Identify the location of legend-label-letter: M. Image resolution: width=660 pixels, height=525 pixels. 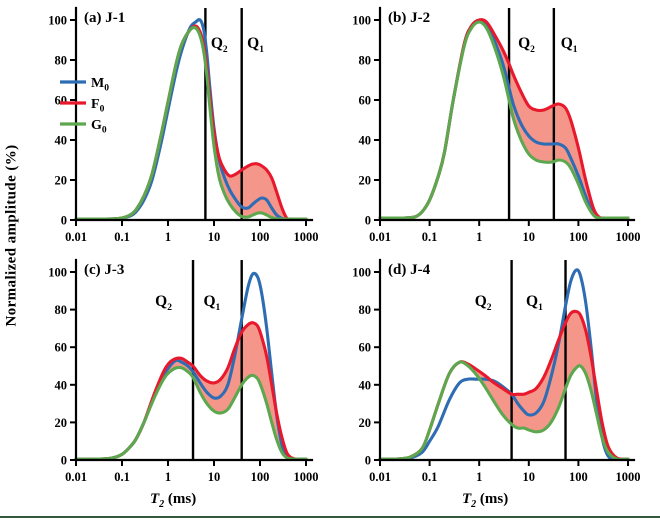
(97, 83).